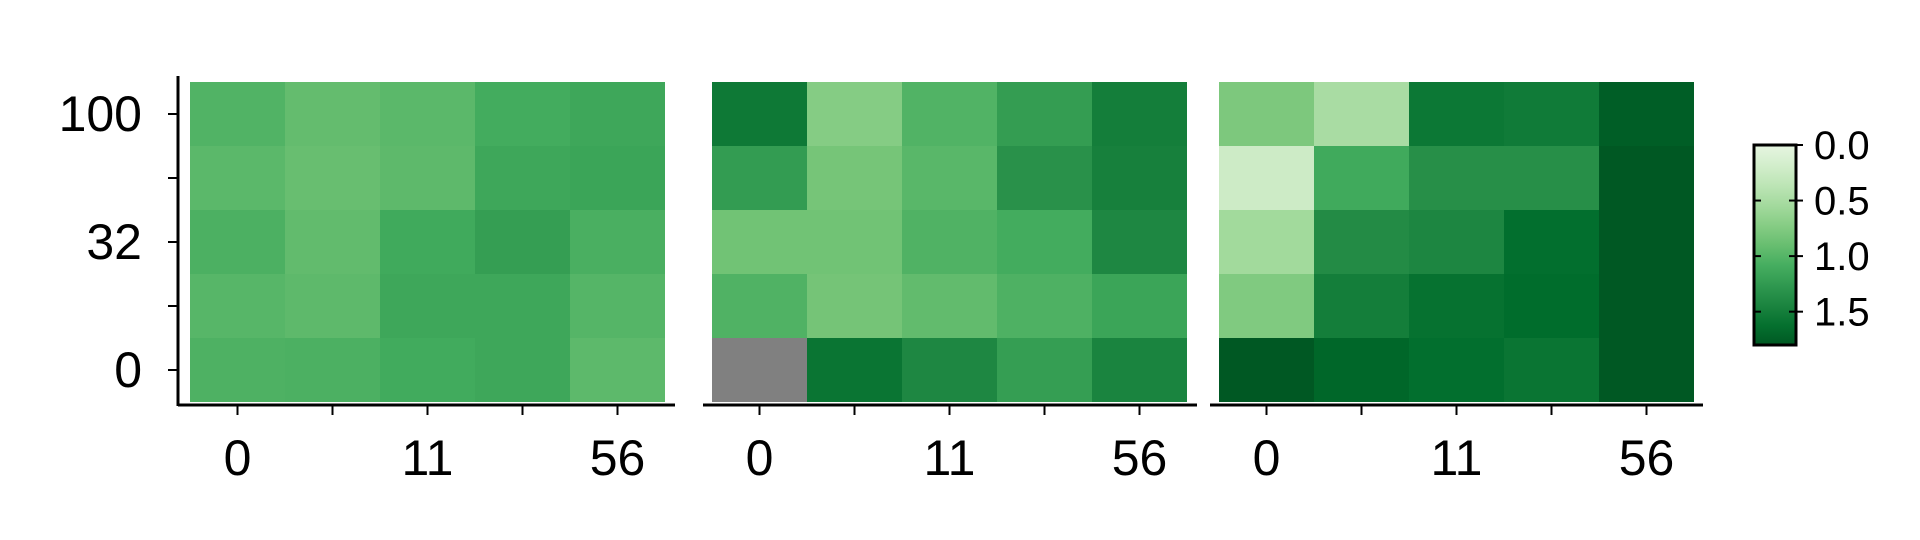 This screenshot has width=1920, height=540. Describe the element at coordinates (1775, 245) in the screenshot. I see `colorbar-bar` at that location.